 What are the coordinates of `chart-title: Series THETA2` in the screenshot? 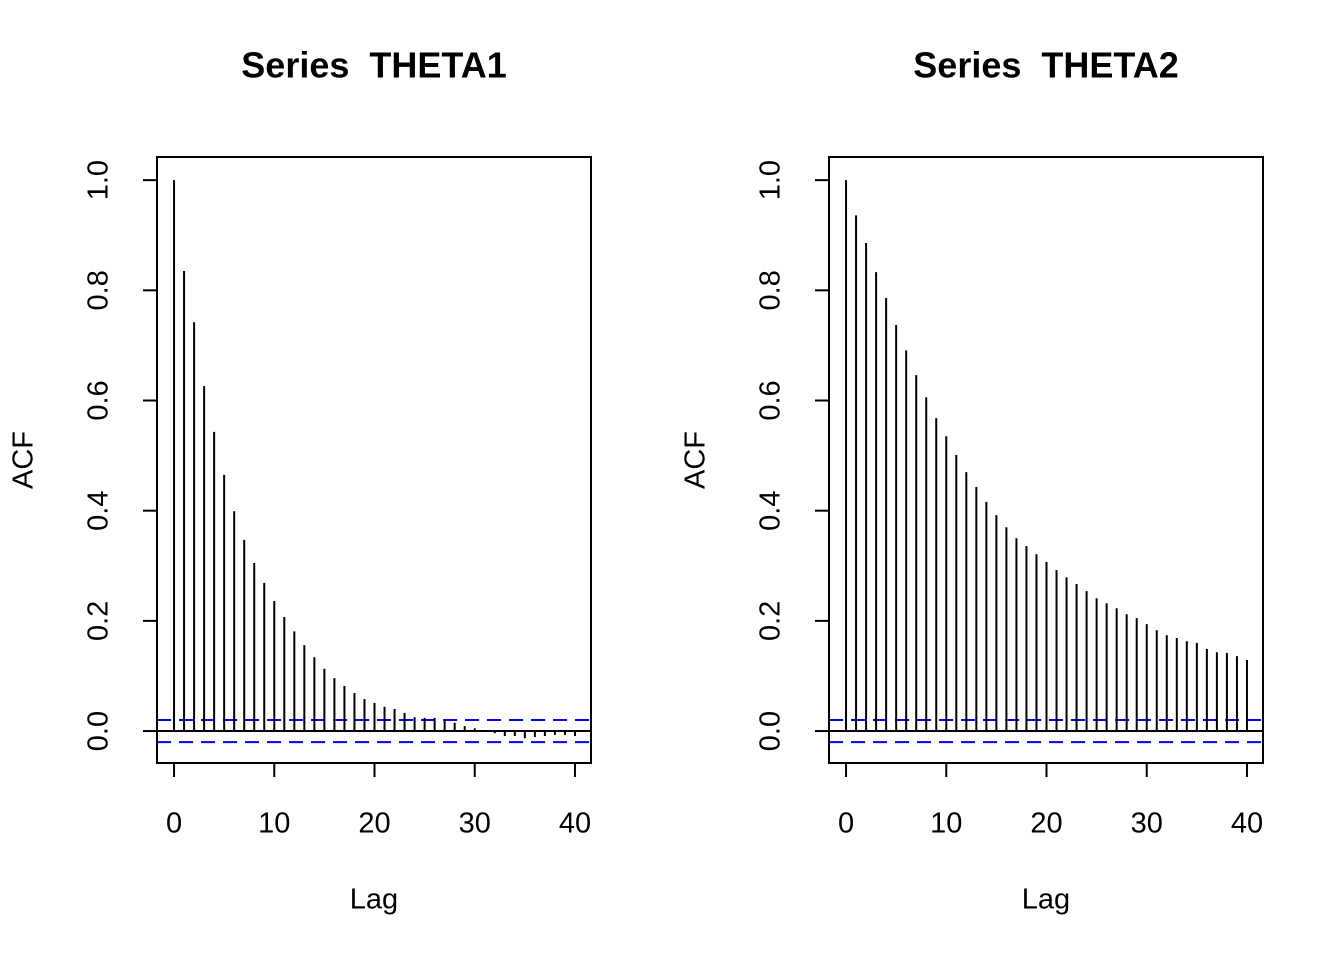 It's located at (1045, 65).